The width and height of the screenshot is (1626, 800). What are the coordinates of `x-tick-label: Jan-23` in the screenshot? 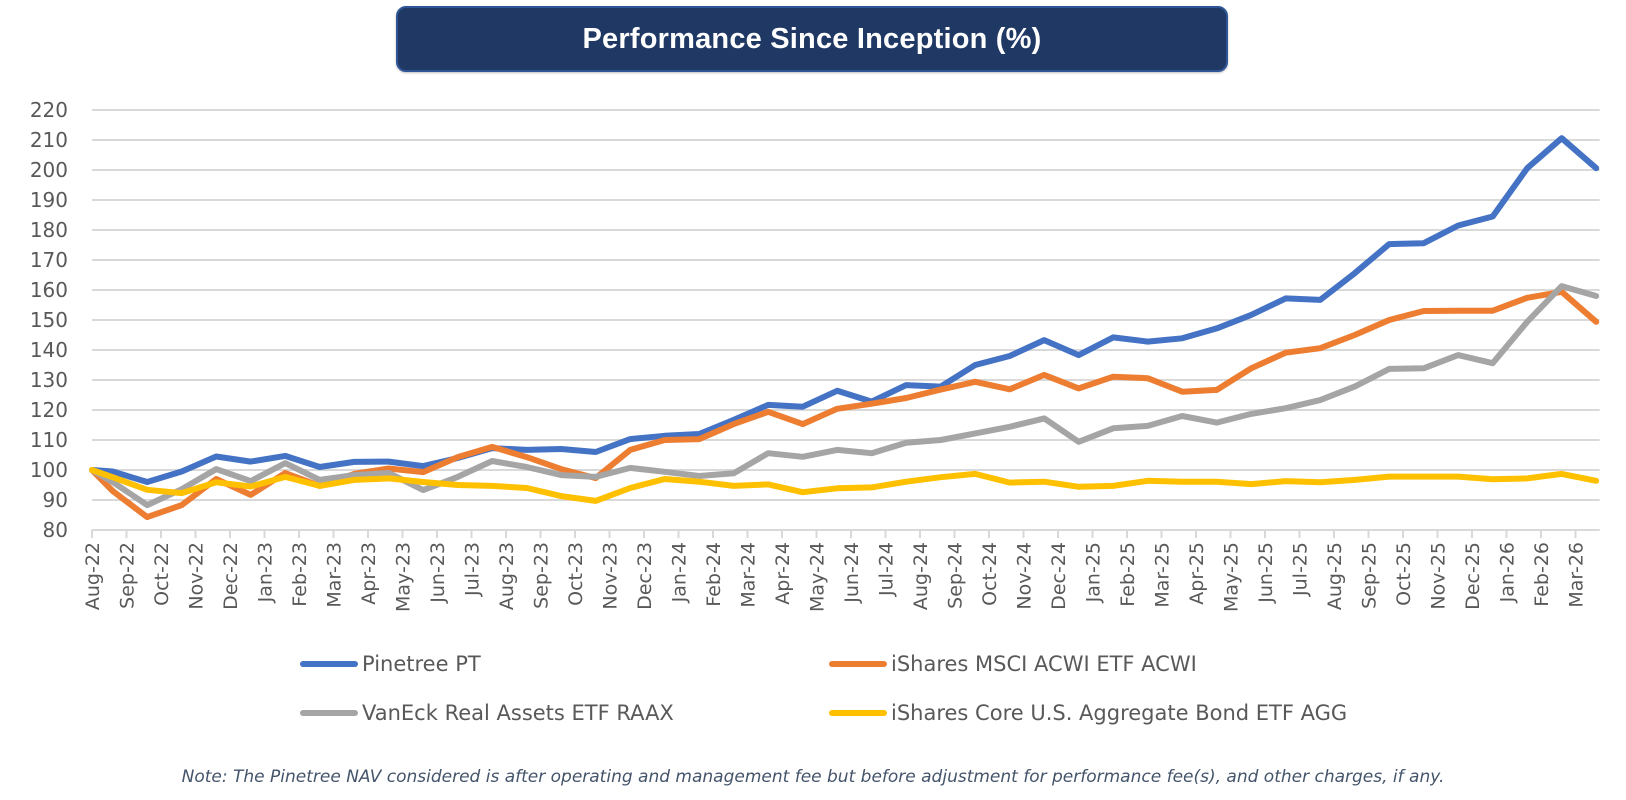 It's located at (266, 572).